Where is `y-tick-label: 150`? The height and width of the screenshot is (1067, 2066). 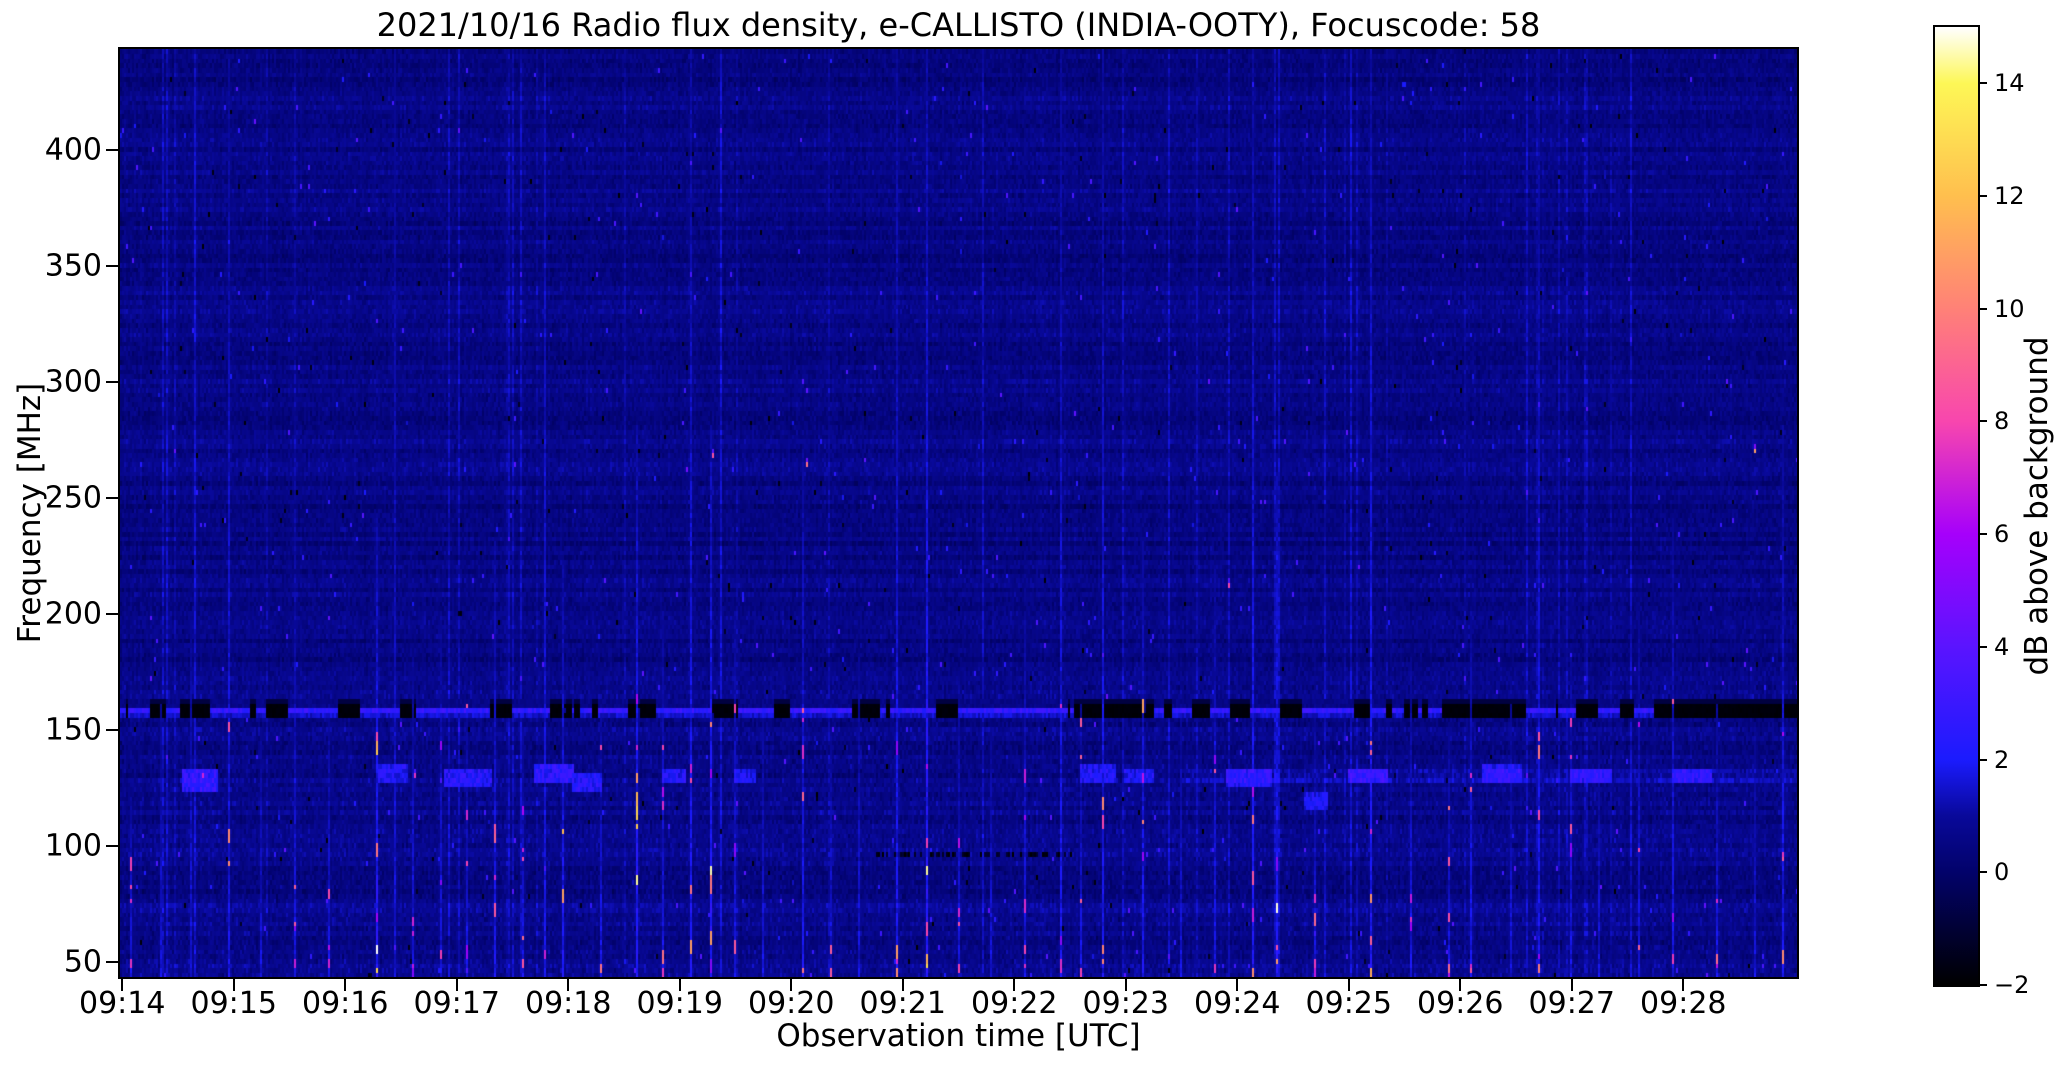
y-tick-label: 150 is located at coordinates (73, 730).